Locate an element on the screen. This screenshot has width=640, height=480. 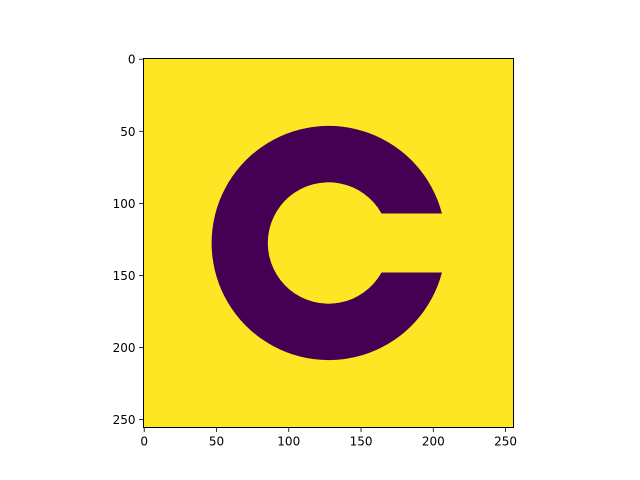
y-tick-label: 150 is located at coordinates (124, 276).